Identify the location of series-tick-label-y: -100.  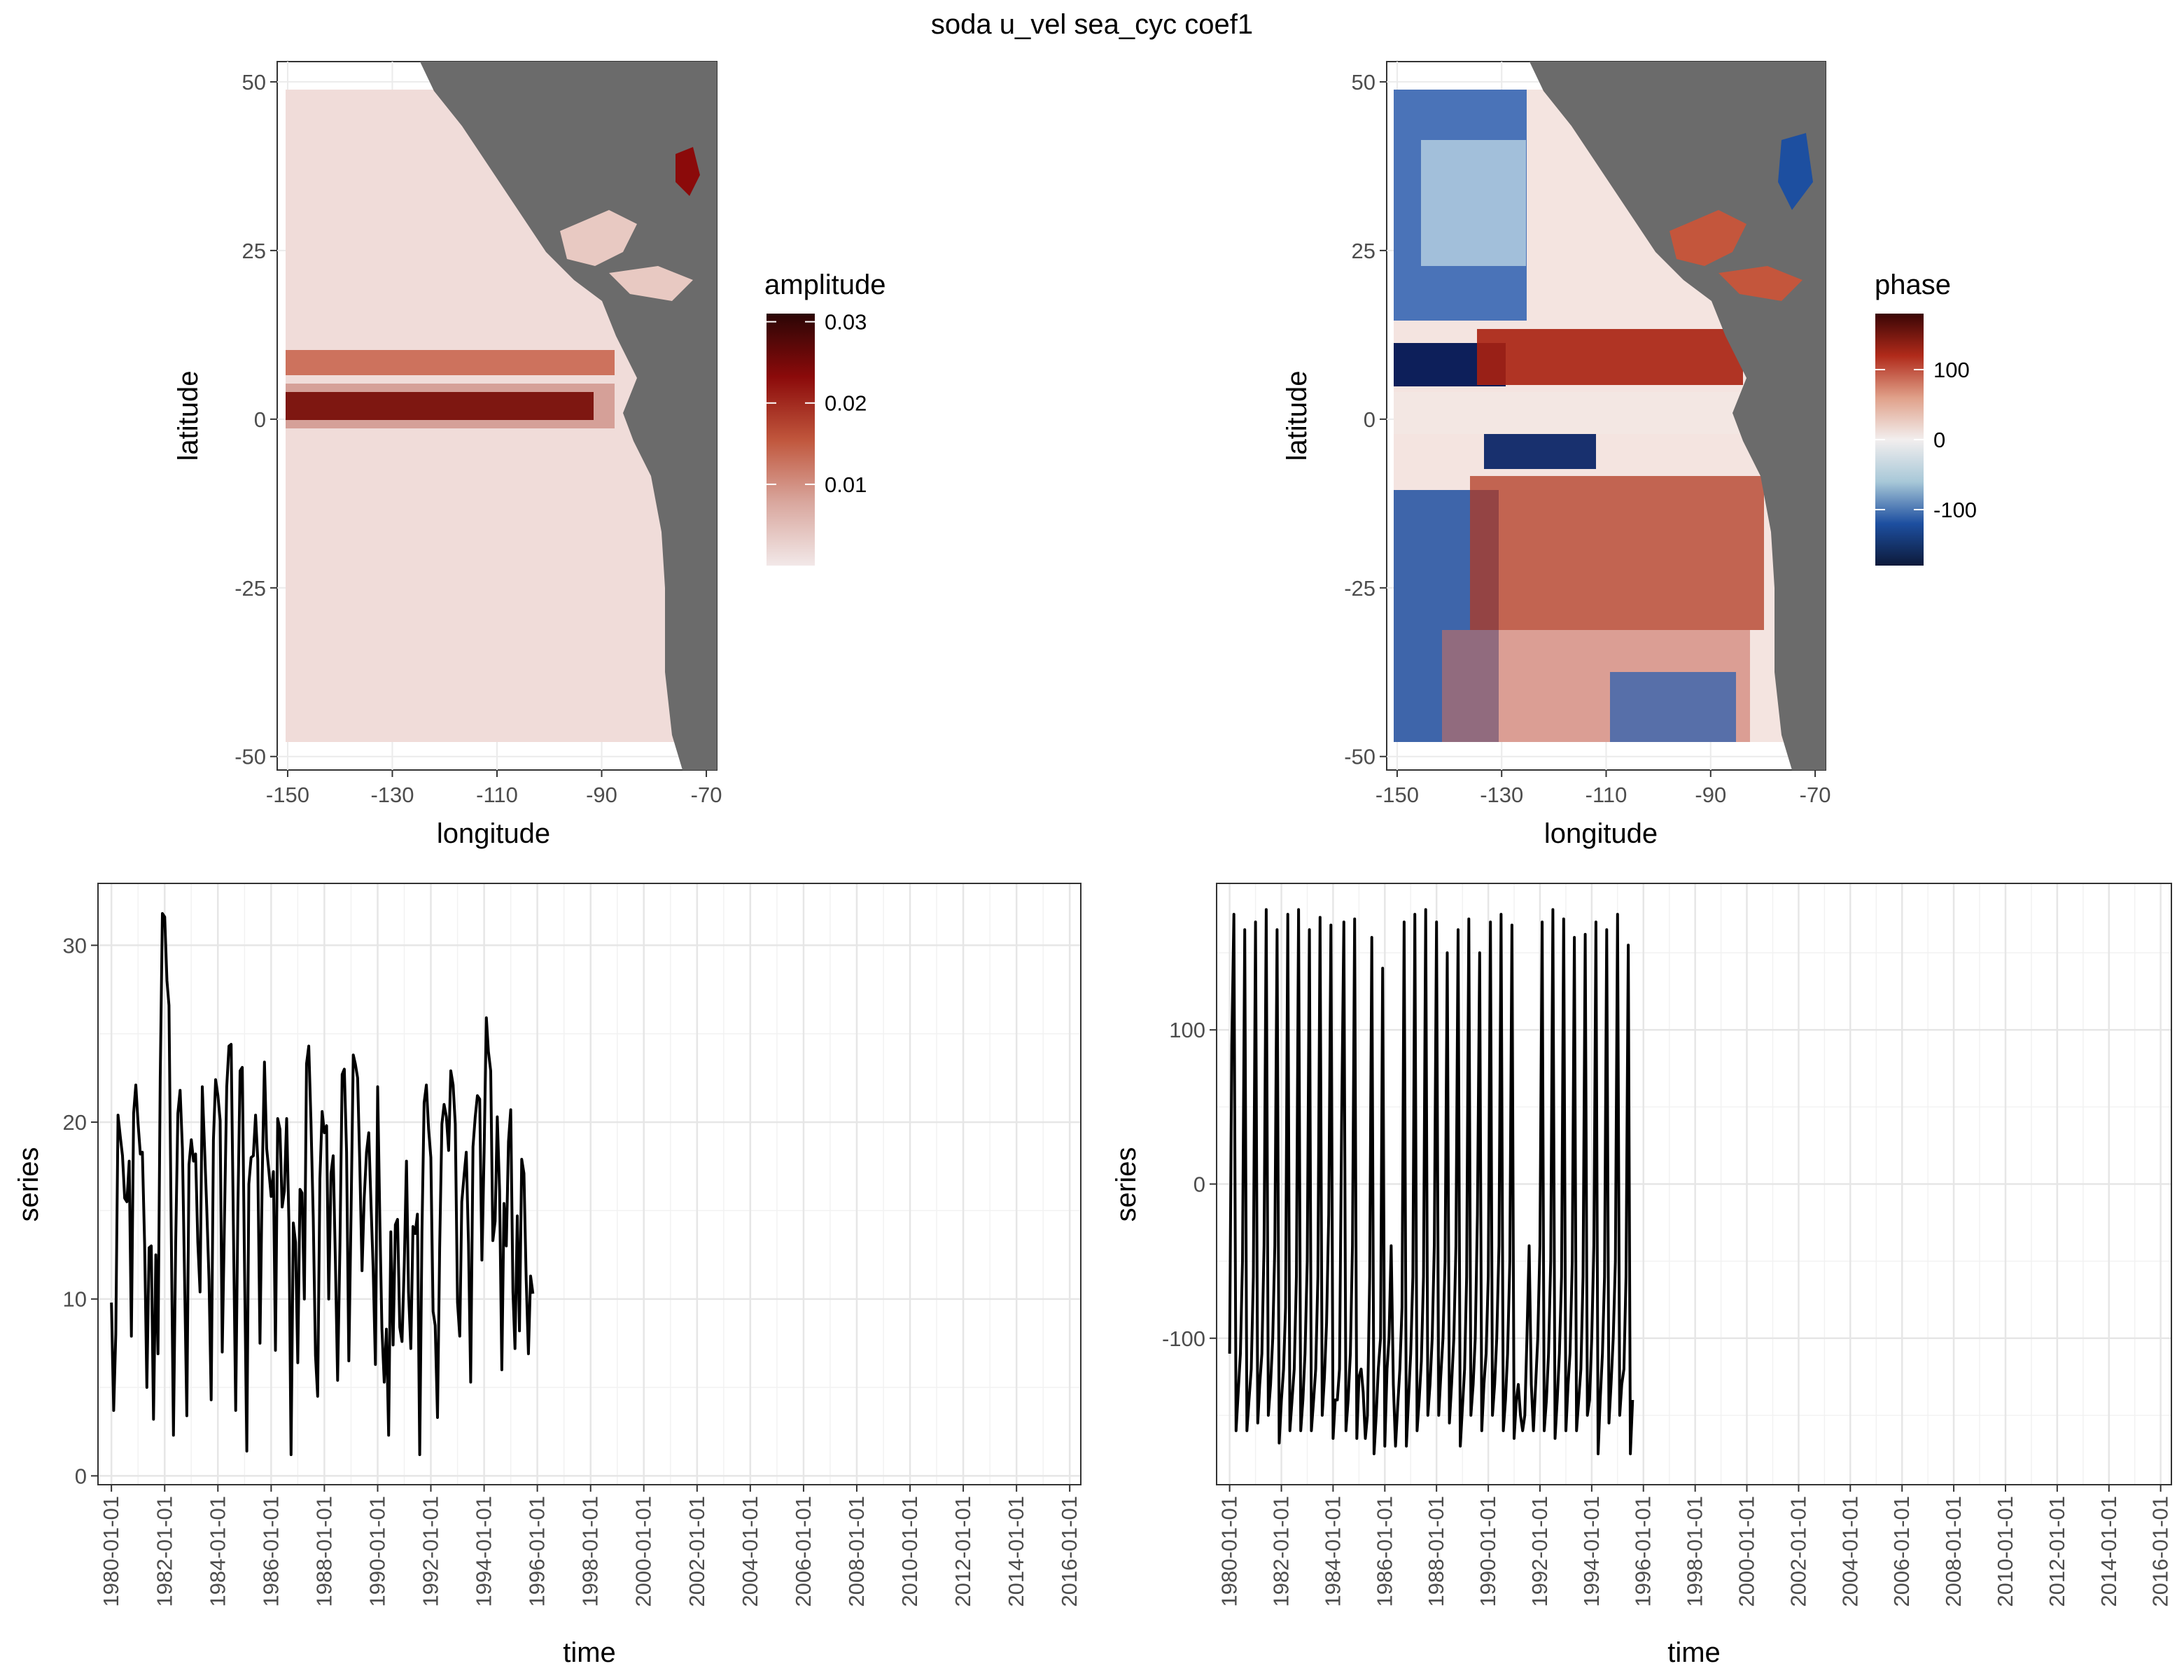
(1183, 1338).